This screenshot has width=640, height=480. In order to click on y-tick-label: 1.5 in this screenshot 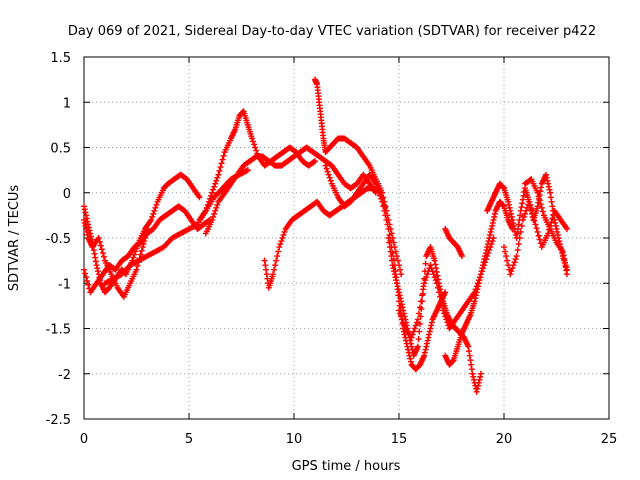, I will do `click(60, 58)`.